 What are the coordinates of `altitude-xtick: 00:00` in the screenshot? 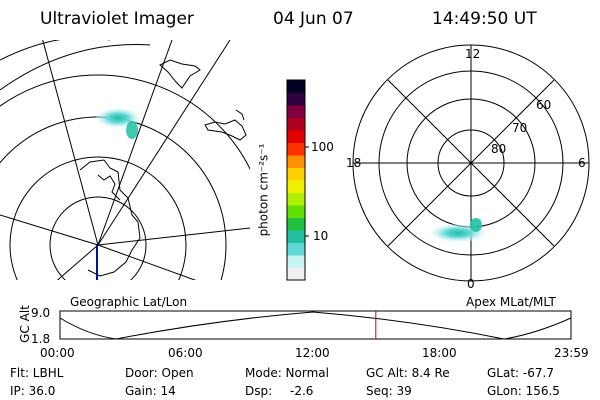 It's located at (57, 353).